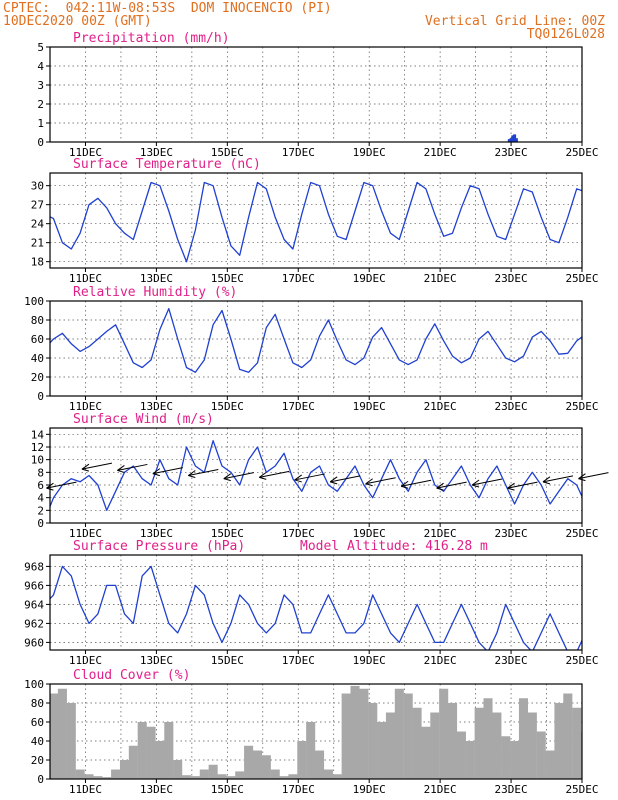  What do you see at coordinates (40, 142) in the screenshot?
I see `precip-ytick-label: 0` at bounding box center [40, 142].